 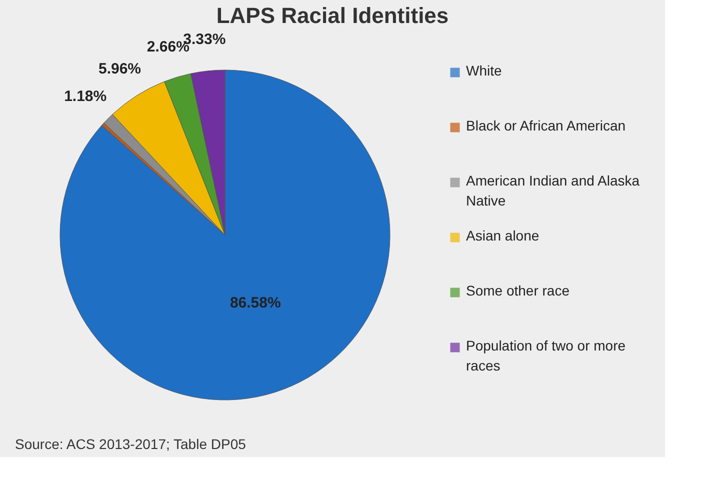 What do you see at coordinates (255, 303) in the screenshot?
I see `data-label: 86.58%` at bounding box center [255, 303].